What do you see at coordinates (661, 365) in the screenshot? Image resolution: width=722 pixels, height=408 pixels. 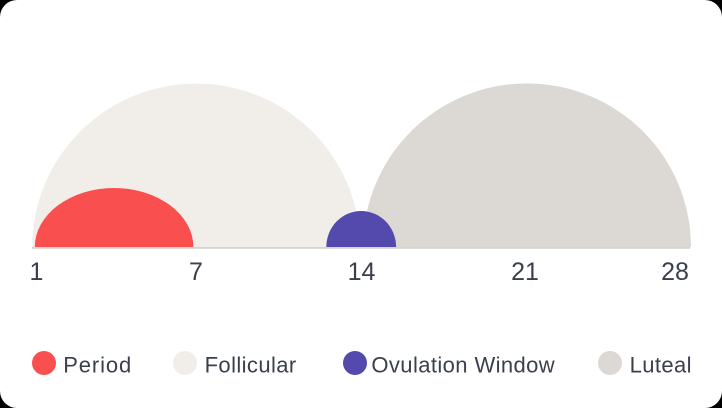 I see `svg-text: Luteal` at bounding box center [661, 365].